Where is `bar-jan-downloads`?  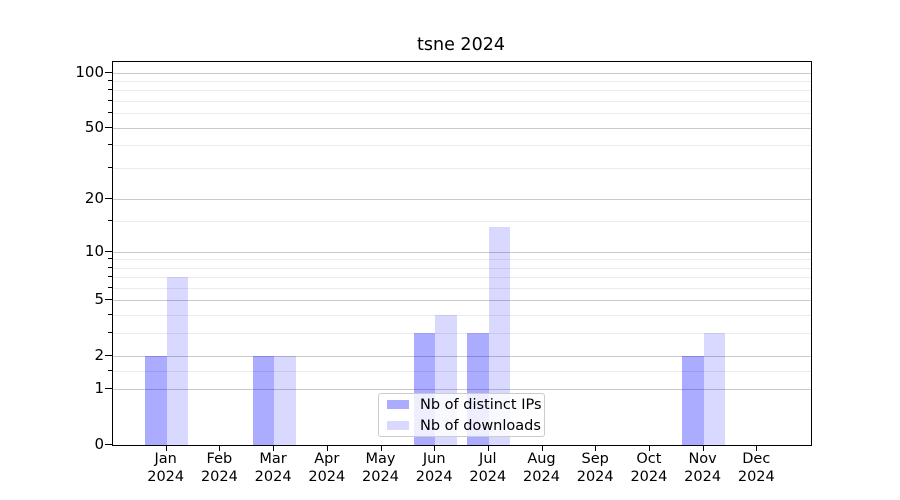 bar-jan-downloads is located at coordinates (177, 361).